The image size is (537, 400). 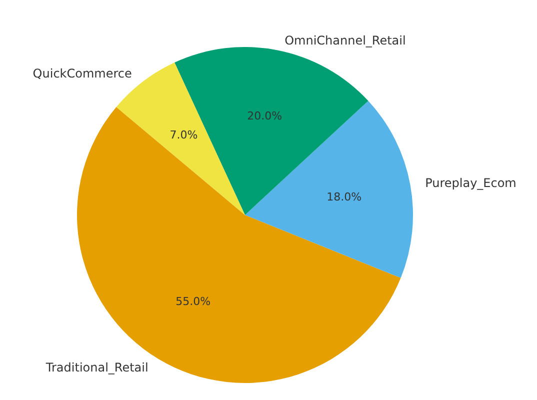 I want to click on data-label: 18.0%, so click(x=344, y=197).